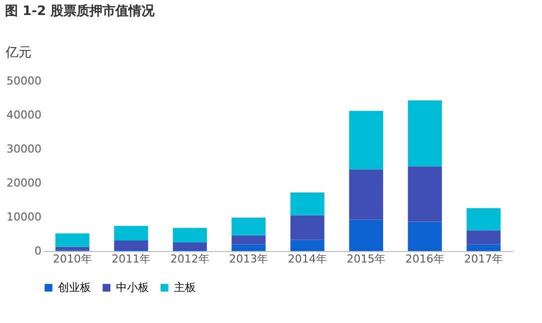  Describe the element at coordinates (74, 287) in the screenshot. I see `legend-label: 创业板` at that location.